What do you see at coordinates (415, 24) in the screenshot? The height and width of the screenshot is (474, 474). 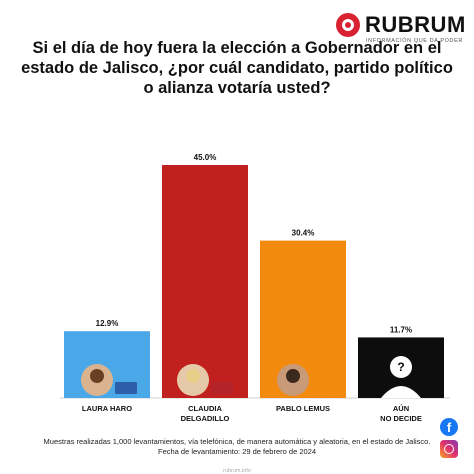 I see `logo-name: RUBRUM` at bounding box center [415, 24].